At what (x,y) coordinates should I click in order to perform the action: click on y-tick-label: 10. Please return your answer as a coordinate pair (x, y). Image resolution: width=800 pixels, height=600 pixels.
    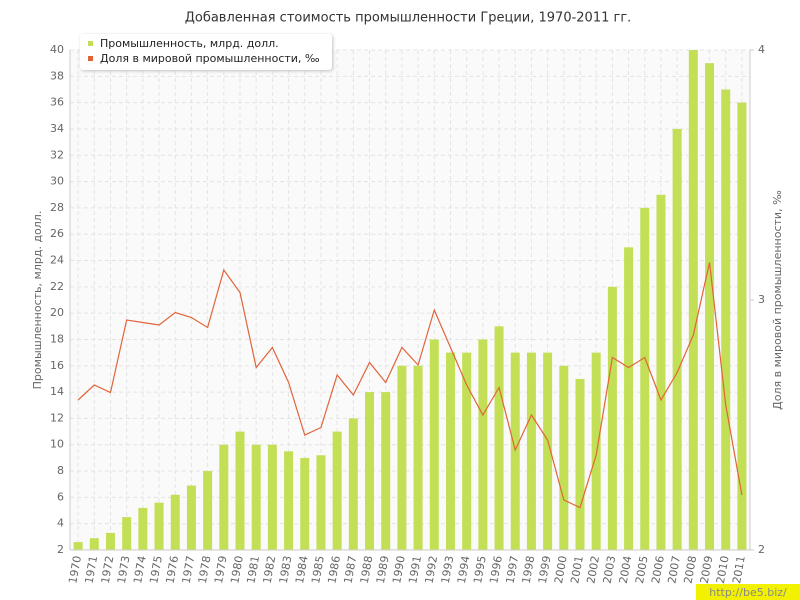
    Looking at the image, I should click on (57, 444).